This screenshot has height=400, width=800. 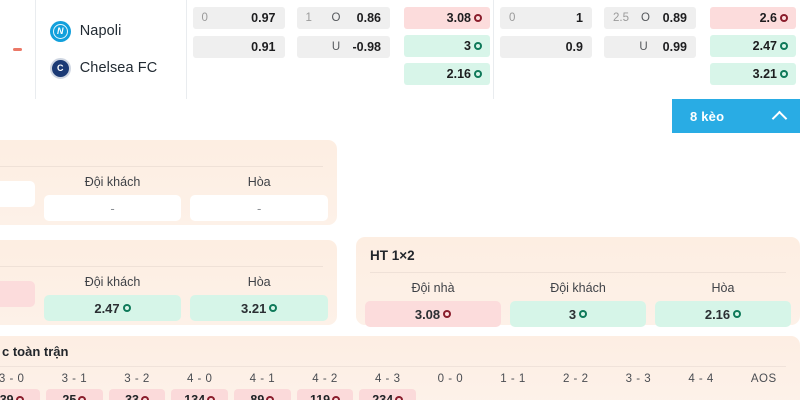 What do you see at coordinates (387, 379) in the screenshot?
I see `score-header: 4 - 3` at bounding box center [387, 379].